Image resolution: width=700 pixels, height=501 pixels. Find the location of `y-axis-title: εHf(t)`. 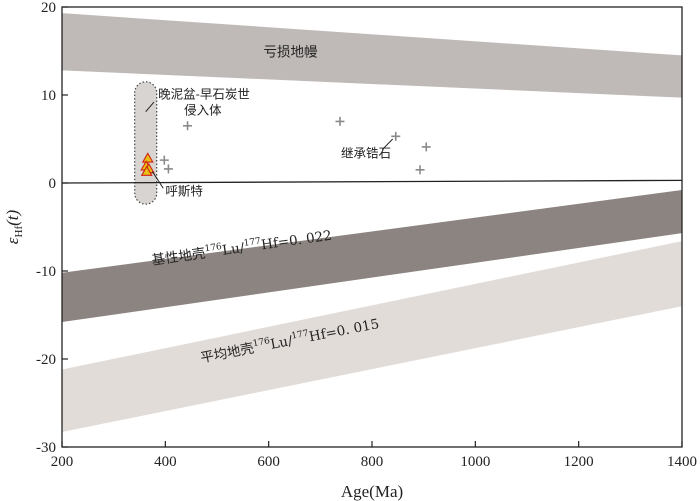

y-axis-title: εHf(t) is located at coordinates (14, 226).